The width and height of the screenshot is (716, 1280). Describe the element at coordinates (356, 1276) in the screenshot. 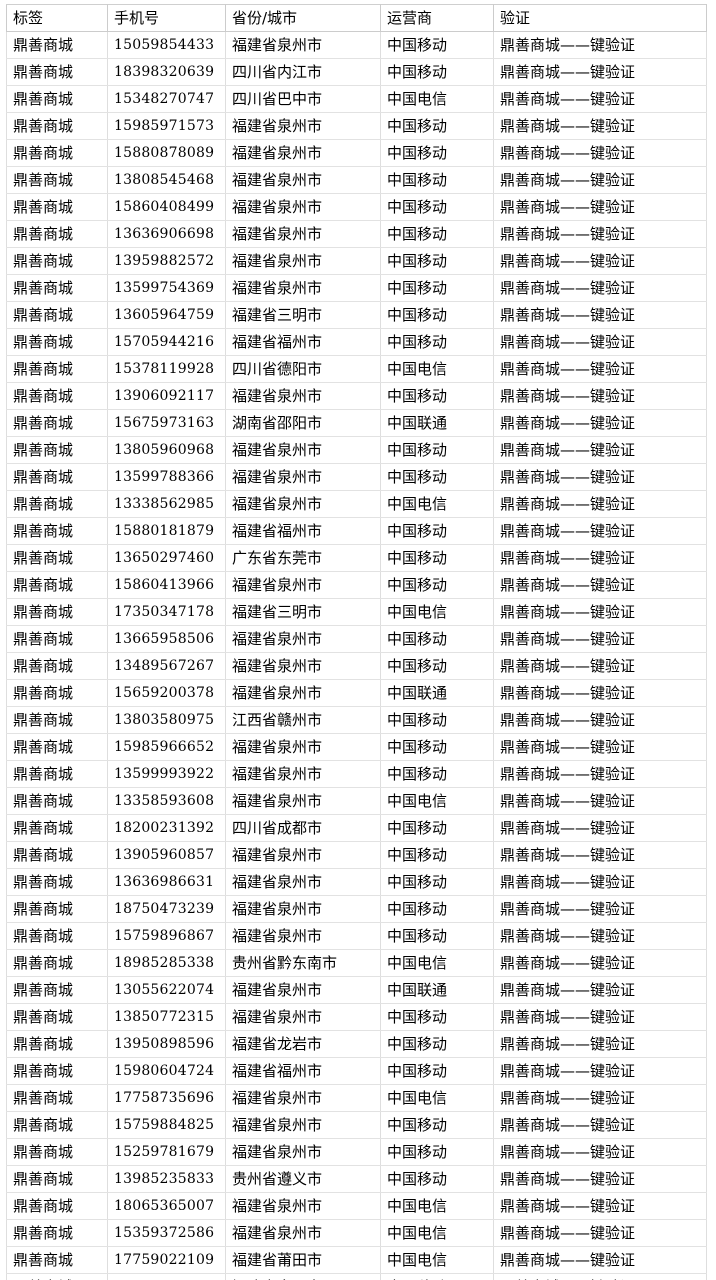

I see `table-row: 鼎善商城13960291005福建省泉州市中国移动鼎善商城——键验证` at that location.